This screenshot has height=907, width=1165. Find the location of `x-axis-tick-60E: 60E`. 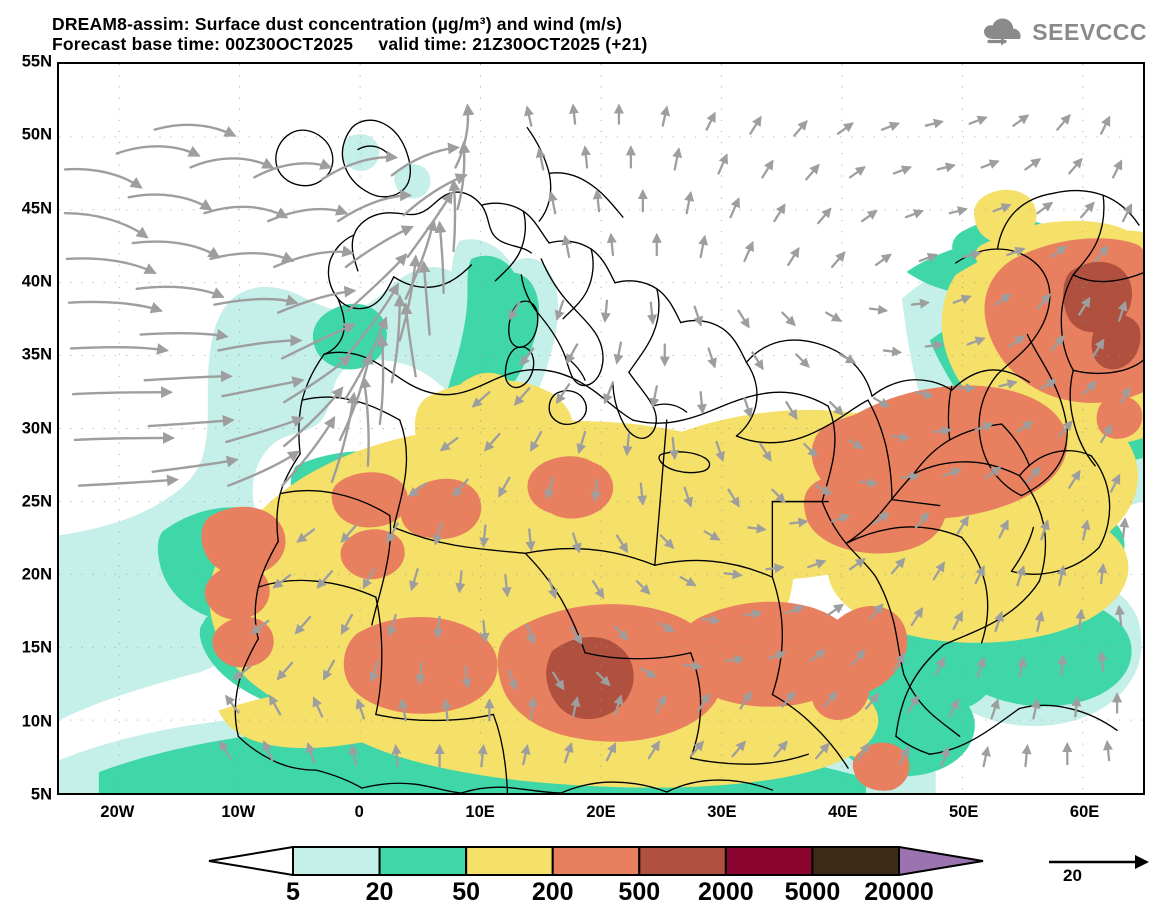

x-axis-tick-60E: 60E is located at coordinates (1084, 812).